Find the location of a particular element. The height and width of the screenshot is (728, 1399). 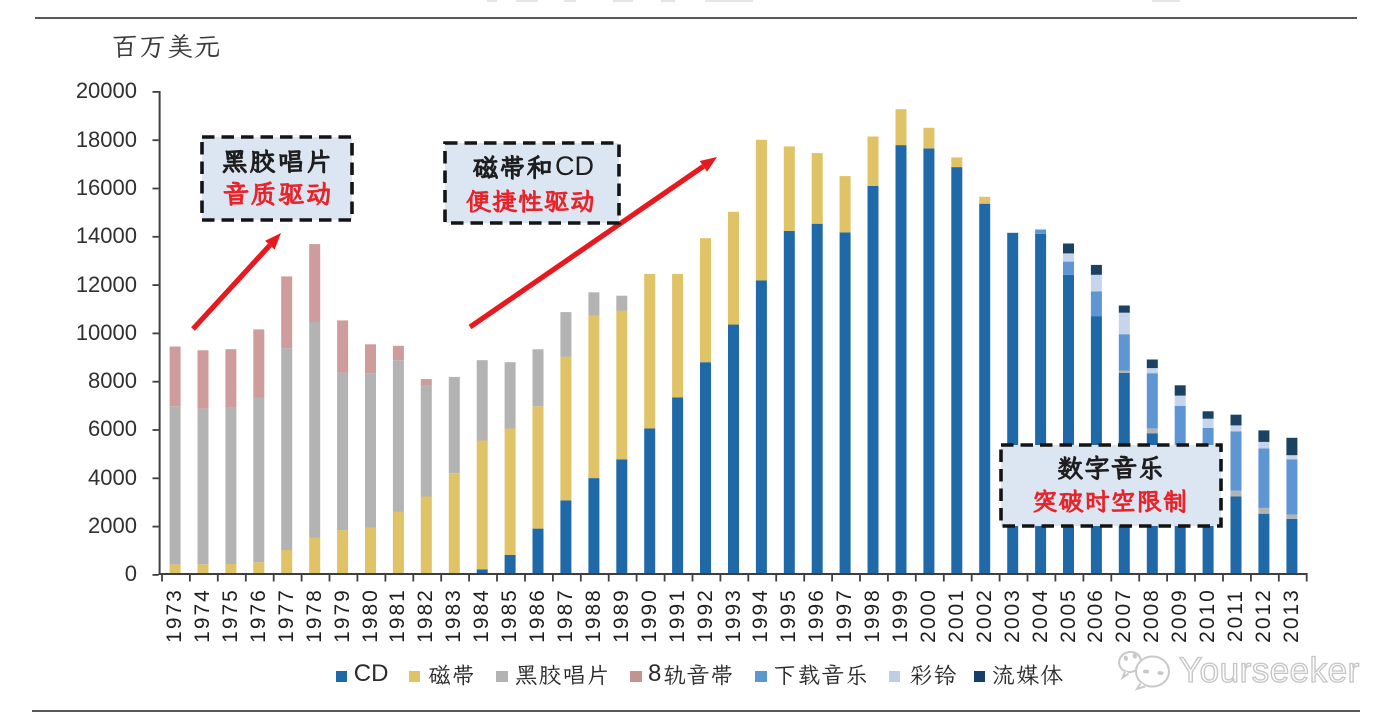

svg-text: CD is located at coordinates (574, 166).